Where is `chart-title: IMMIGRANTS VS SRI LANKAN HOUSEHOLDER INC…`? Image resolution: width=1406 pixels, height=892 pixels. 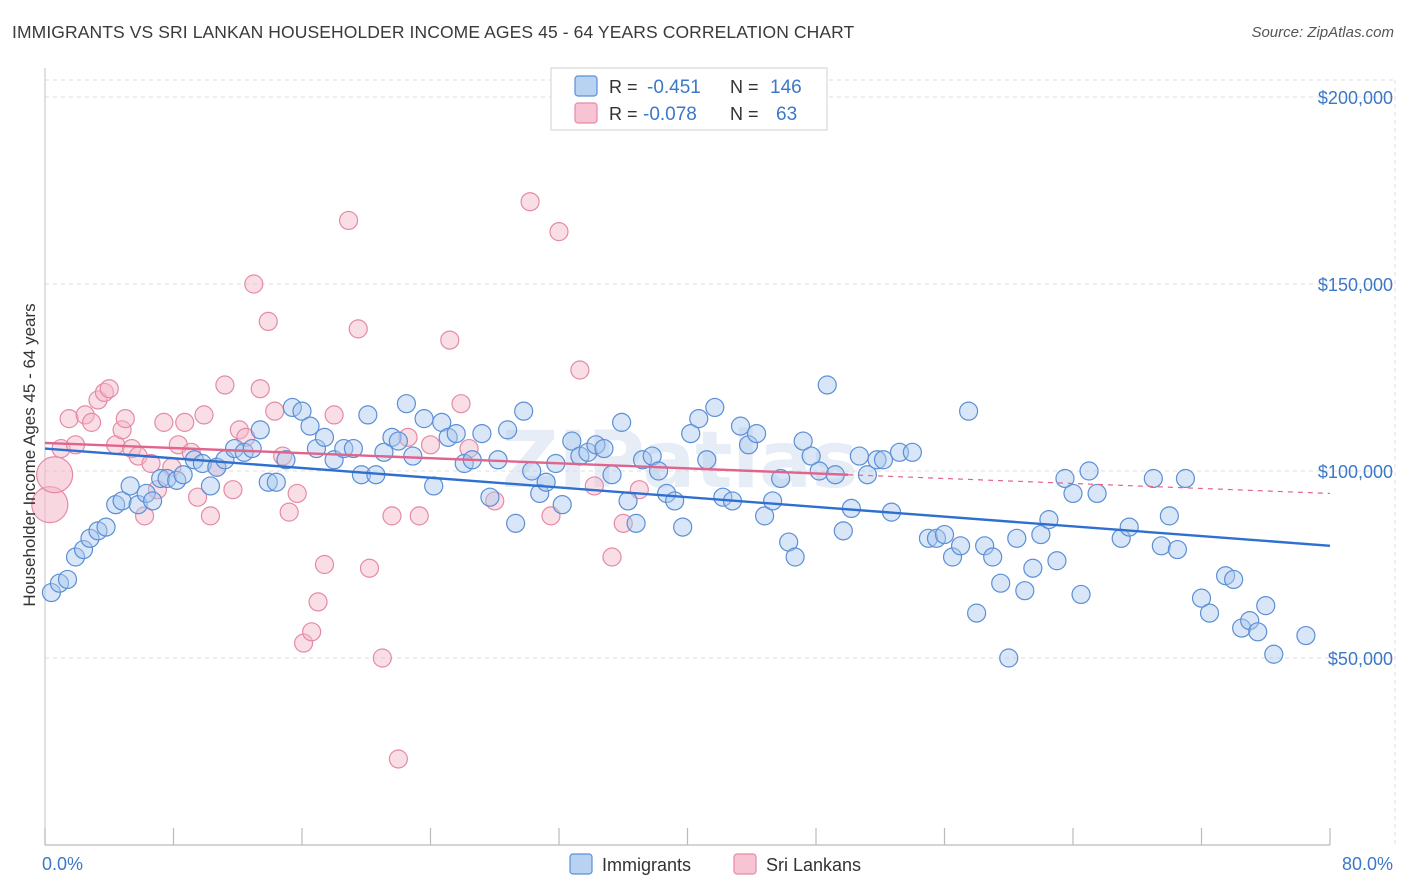 chart-title: IMMIGRANTS VS SRI LANKAN HOUSEHOLDER INC… is located at coordinates (433, 32).